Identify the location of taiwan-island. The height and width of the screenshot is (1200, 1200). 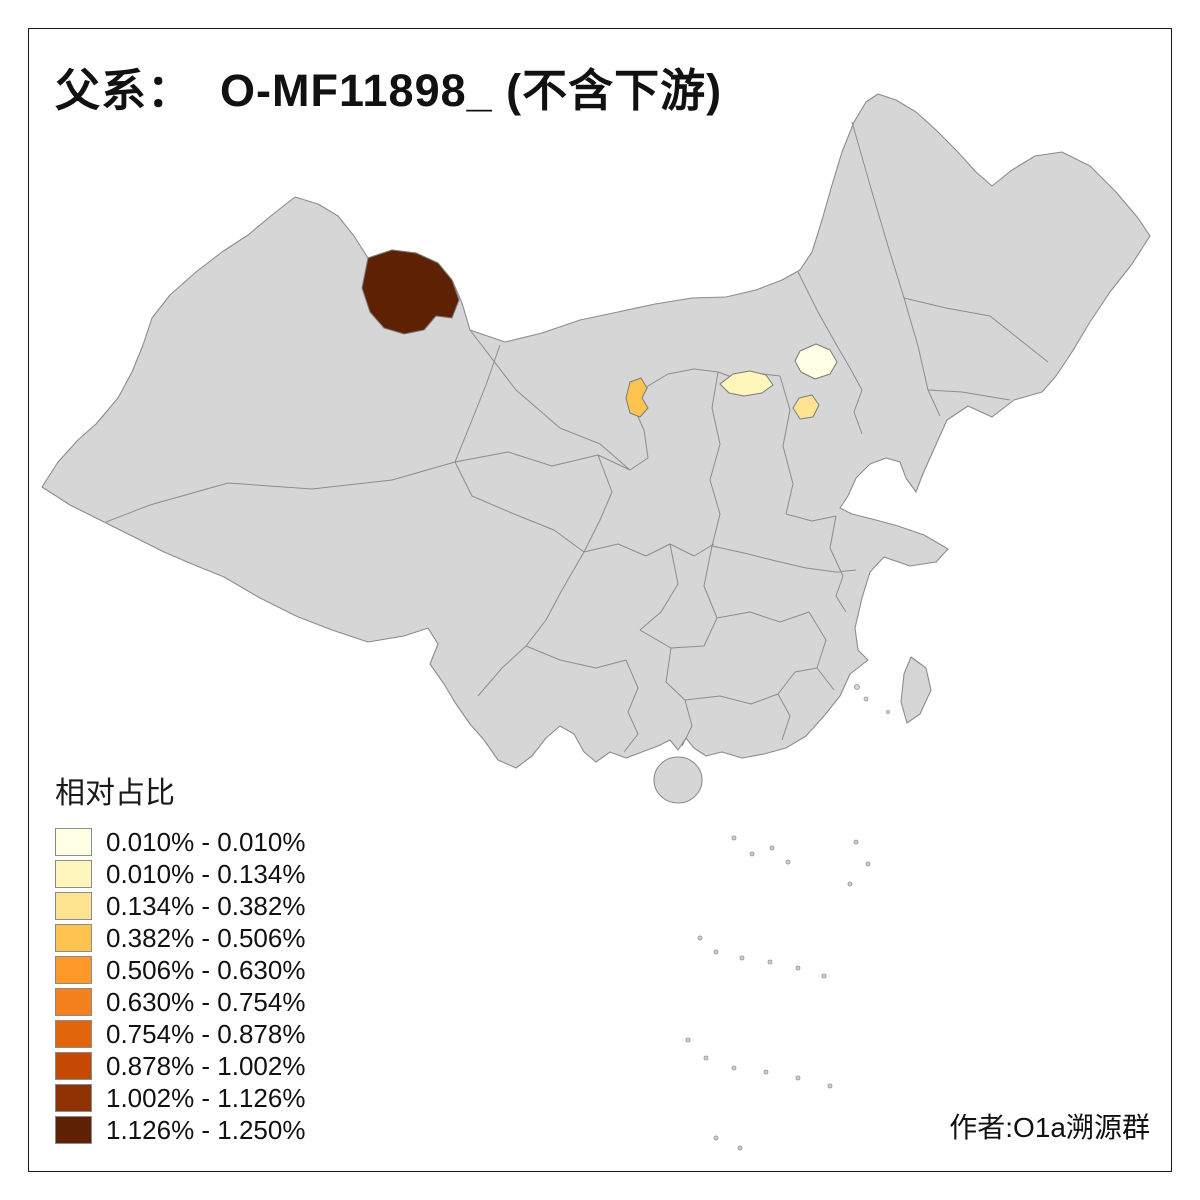
(916, 690).